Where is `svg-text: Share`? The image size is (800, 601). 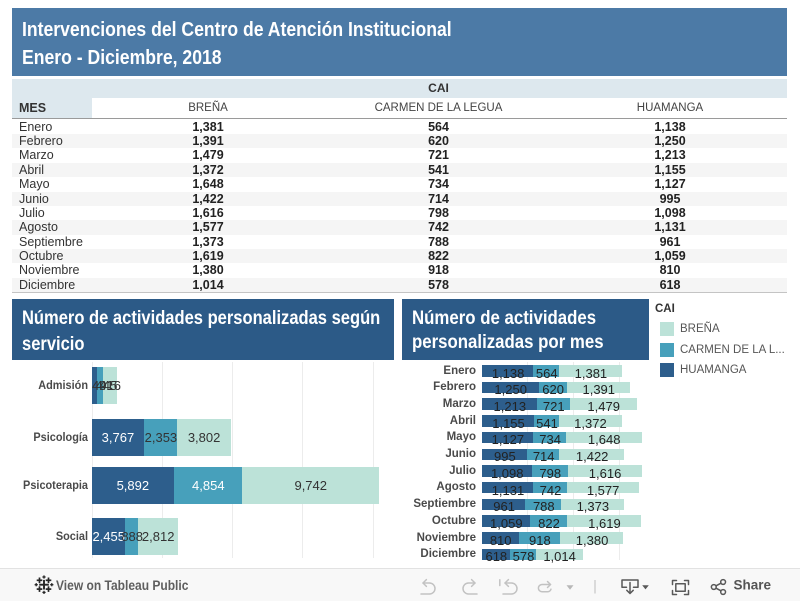
svg-text: Share is located at coordinates (753, 585).